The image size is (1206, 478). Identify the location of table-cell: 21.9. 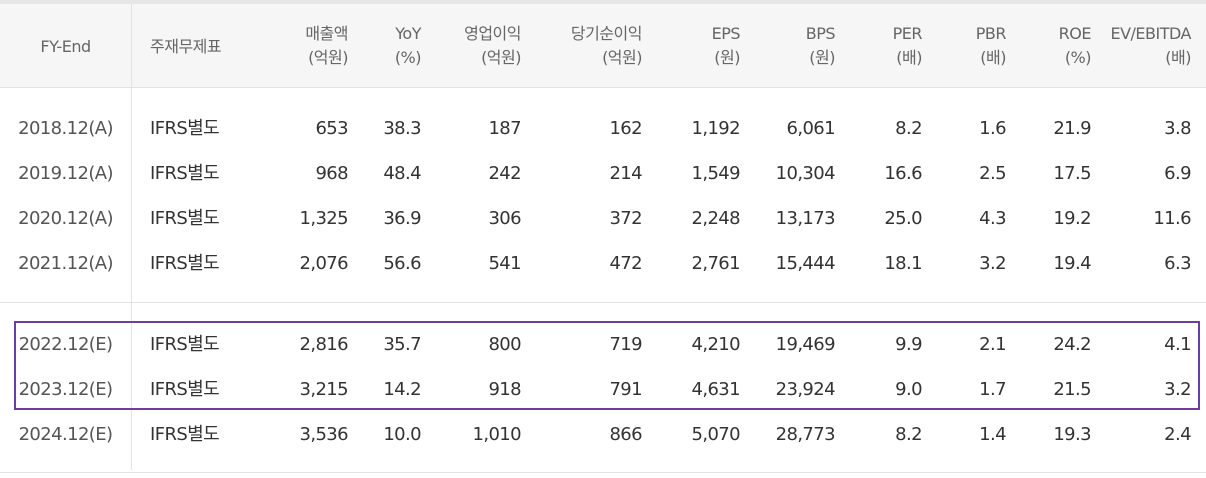
(1072, 128).